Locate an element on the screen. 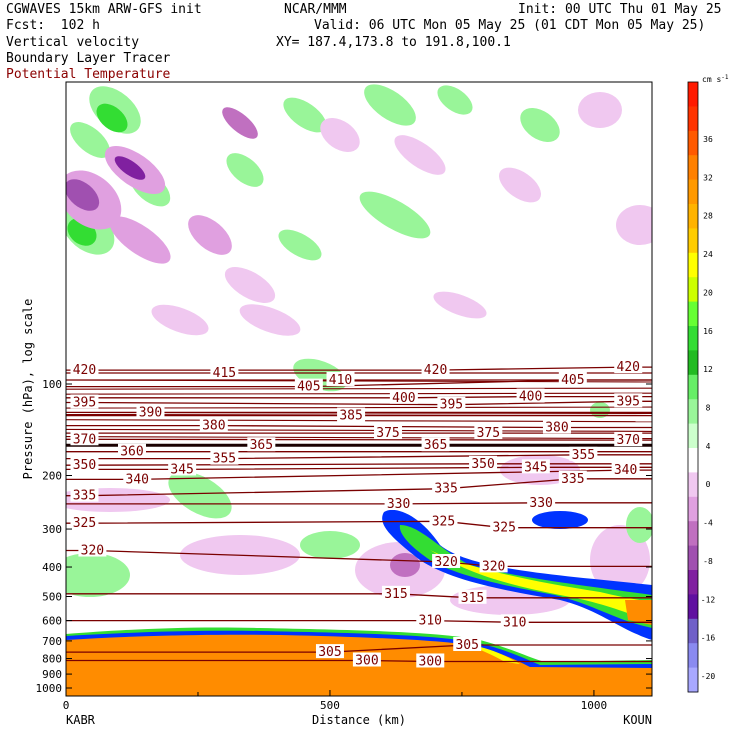  y-tick-label: 300 is located at coordinates (52, 529).